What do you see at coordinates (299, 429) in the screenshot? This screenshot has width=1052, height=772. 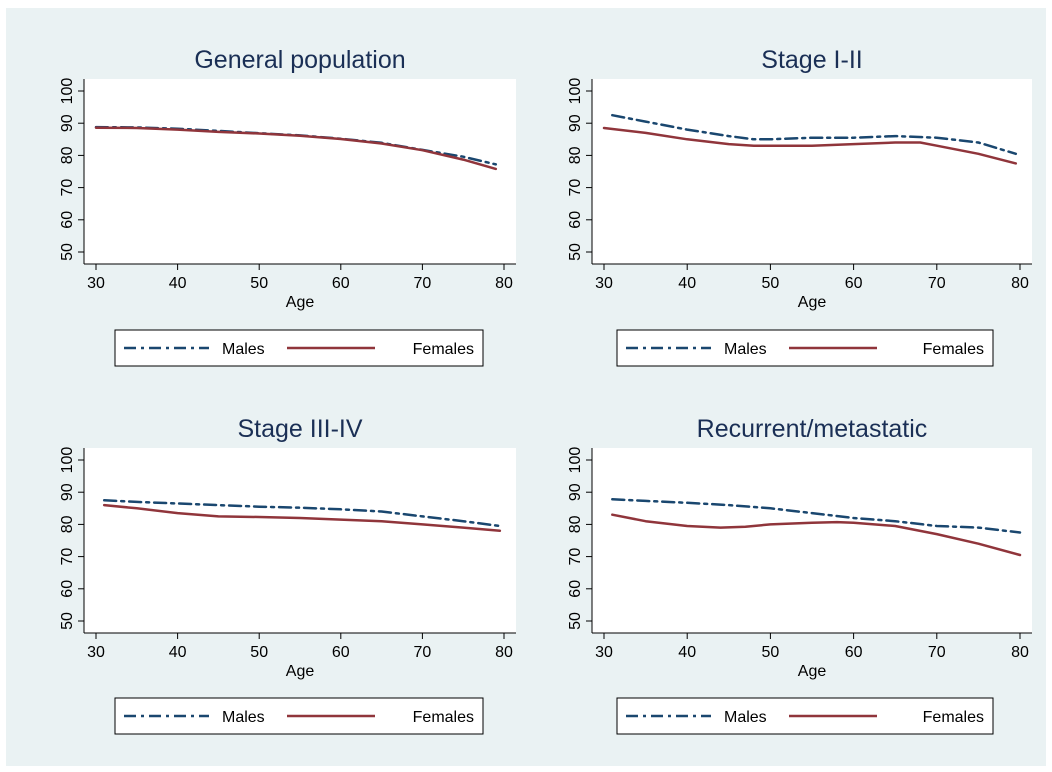 I see `chart-title: Stage III-IV` at bounding box center [299, 429].